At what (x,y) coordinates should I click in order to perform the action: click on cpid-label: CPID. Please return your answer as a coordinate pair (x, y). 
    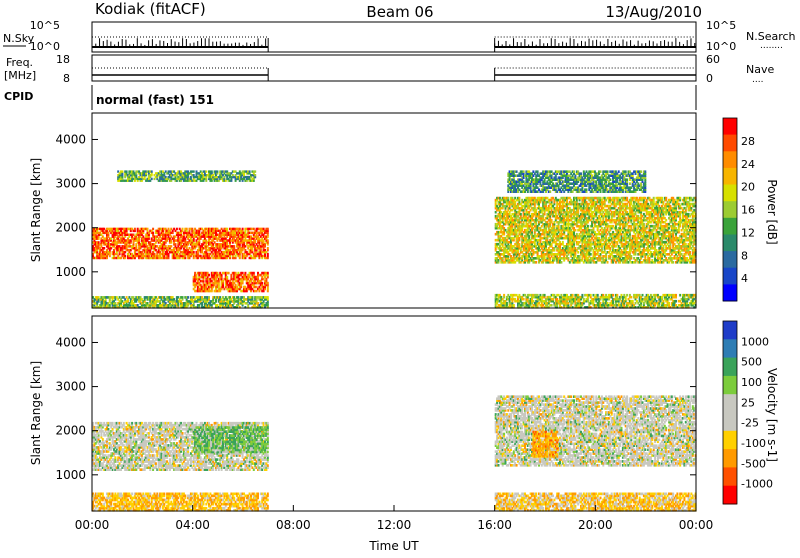
    Looking at the image, I should click on (18, 96).